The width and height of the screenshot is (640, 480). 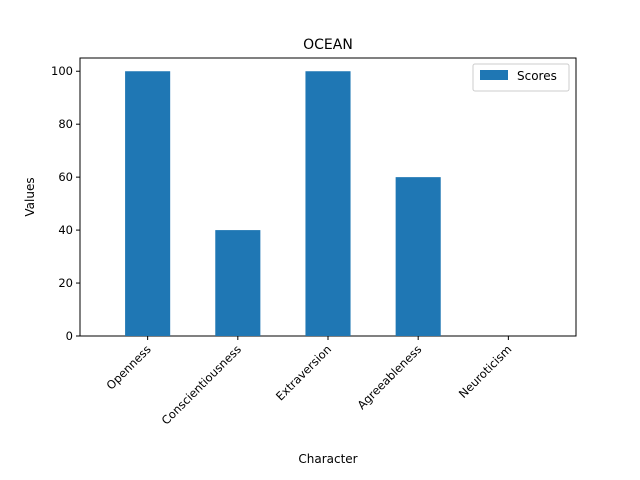 What do you see at coordinates (328, 203) in the screenshot?
I see `bar-extraversion` at bounding box center [328, 203].